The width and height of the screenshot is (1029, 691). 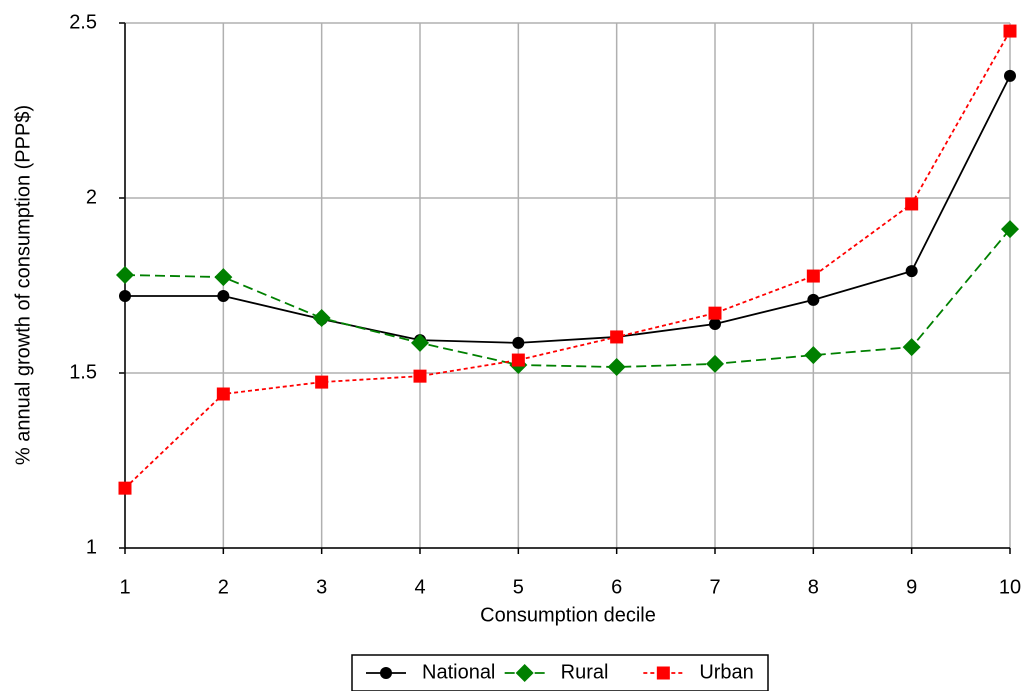 I want to click on y-tick-label: 1.5, so click(x=83, y=372).